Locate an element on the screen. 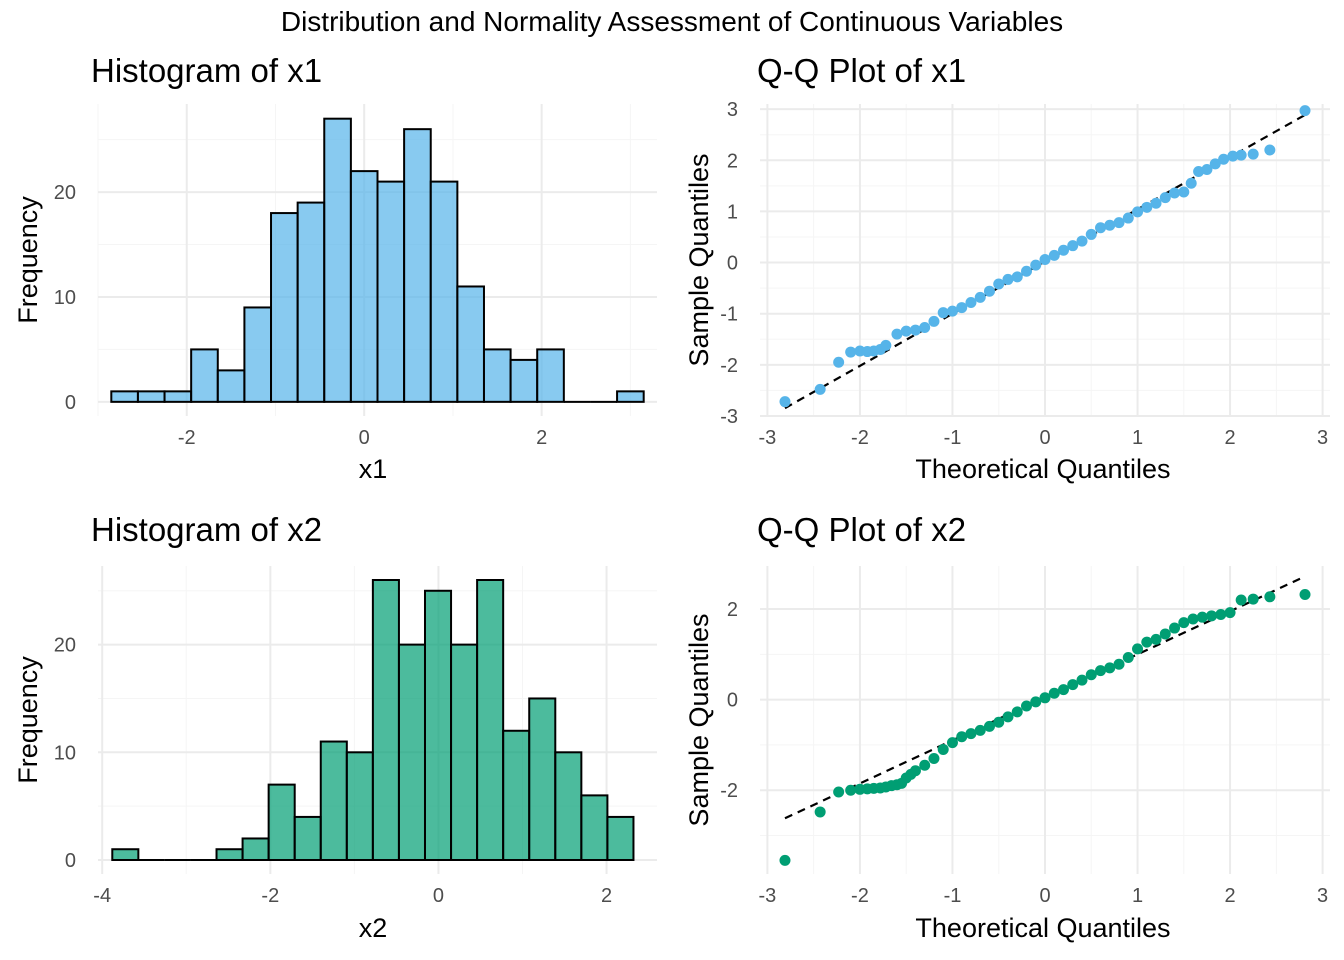 This screenshot has height=960, width=1344. x-axis-label: Theoretical Quantiles is located at coordinates (1042, 469).